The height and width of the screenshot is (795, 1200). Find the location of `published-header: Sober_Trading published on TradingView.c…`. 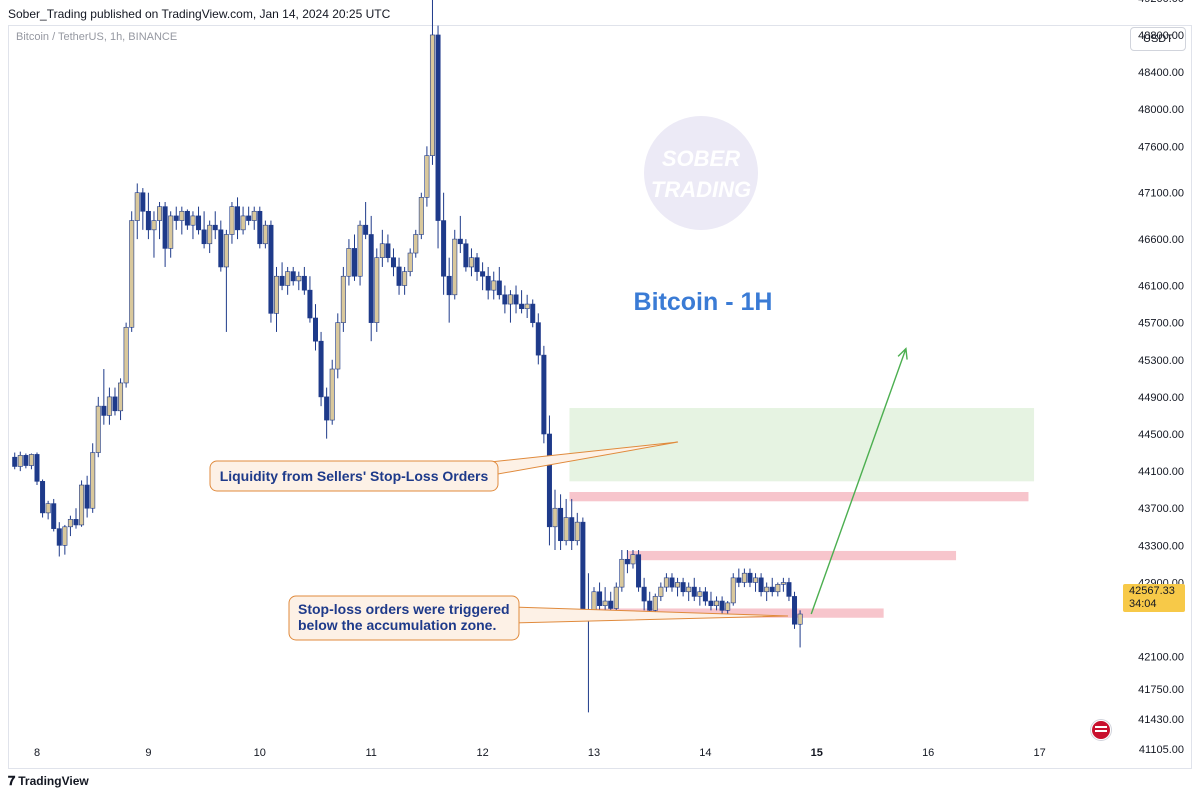

published-header: Sober_Trading published on TradingView.c… is located at coordinates (199, 14).